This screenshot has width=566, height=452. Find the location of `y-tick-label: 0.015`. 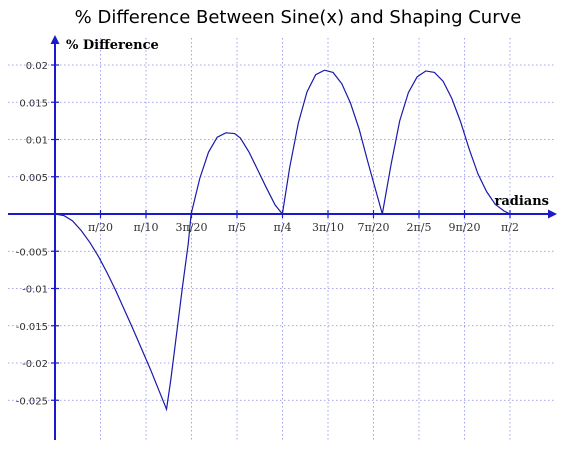

y-tick-label: 0.015 is located at coordinates (33, 103).